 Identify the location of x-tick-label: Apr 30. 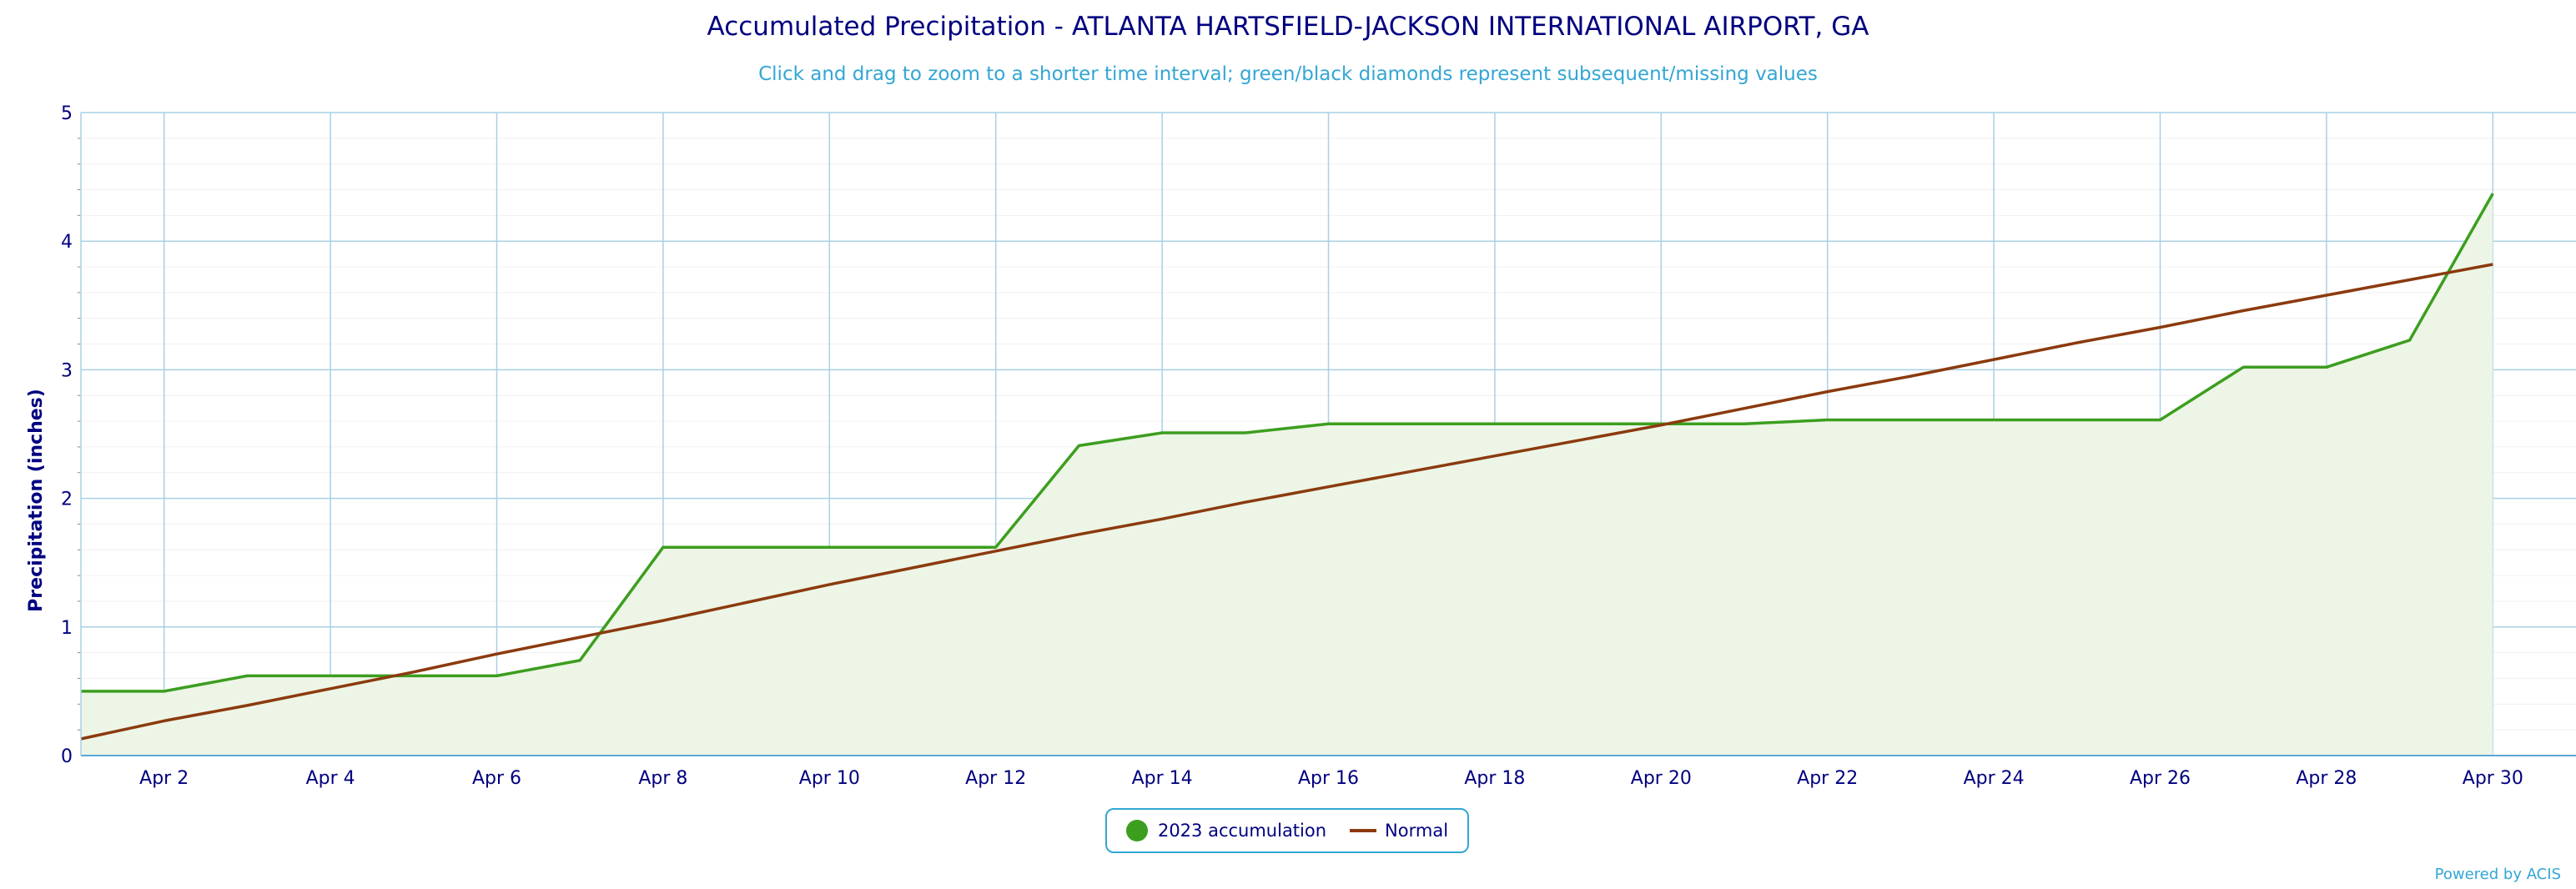
(2493, 778).